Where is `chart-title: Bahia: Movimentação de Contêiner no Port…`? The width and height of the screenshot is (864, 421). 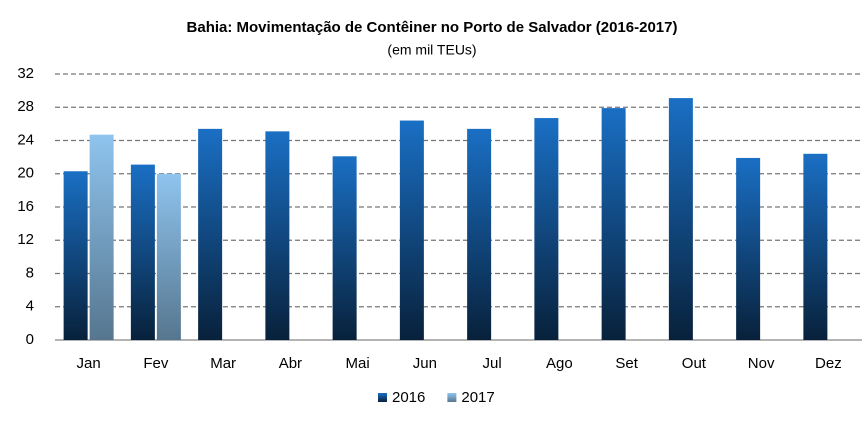
chart-title: Bahia: Movimentação de Contêiner no Port… is located at coordinates (432, 27).